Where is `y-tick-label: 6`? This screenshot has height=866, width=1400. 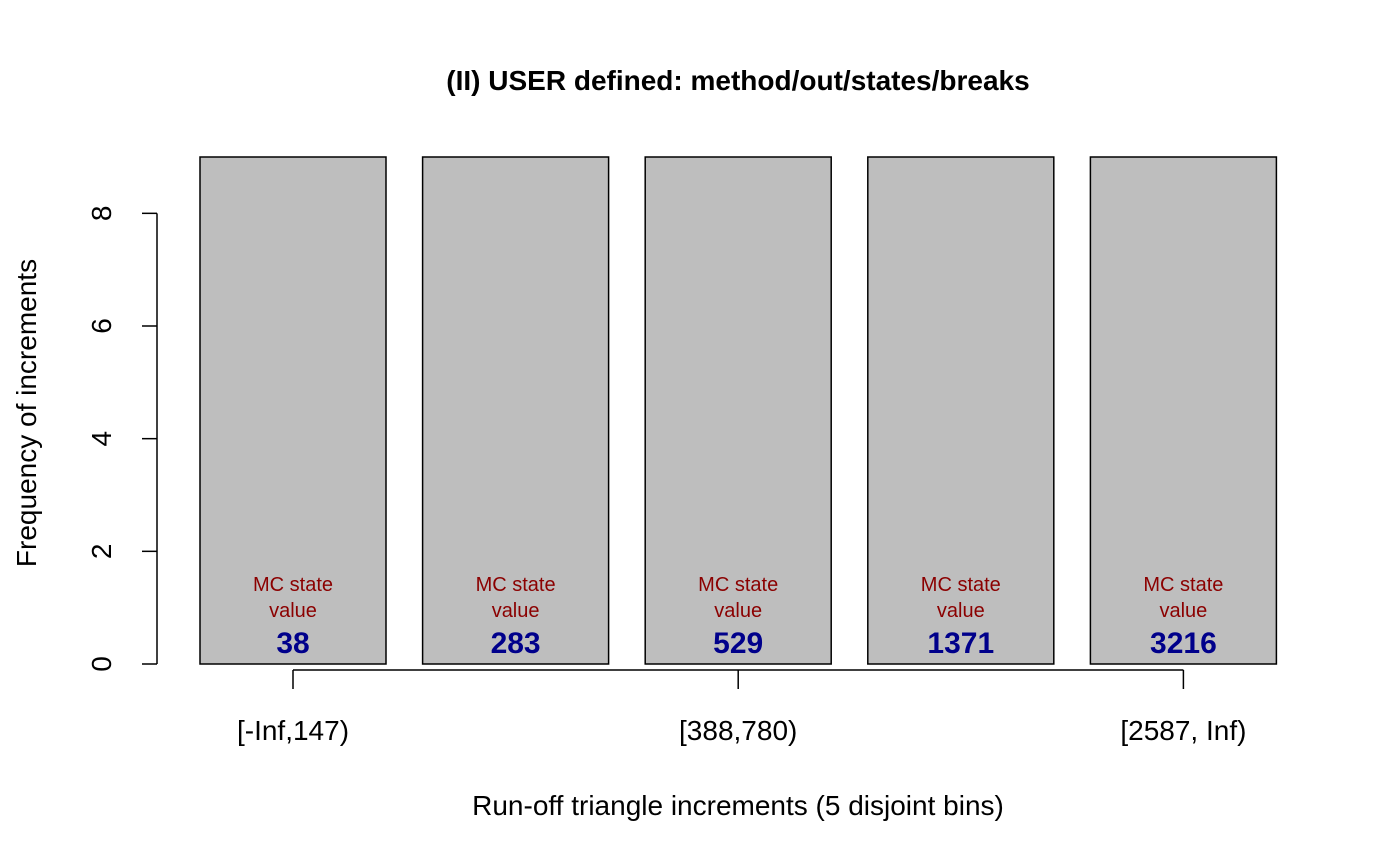
y-tick-label: 6 is located at coordinates (101, 326).